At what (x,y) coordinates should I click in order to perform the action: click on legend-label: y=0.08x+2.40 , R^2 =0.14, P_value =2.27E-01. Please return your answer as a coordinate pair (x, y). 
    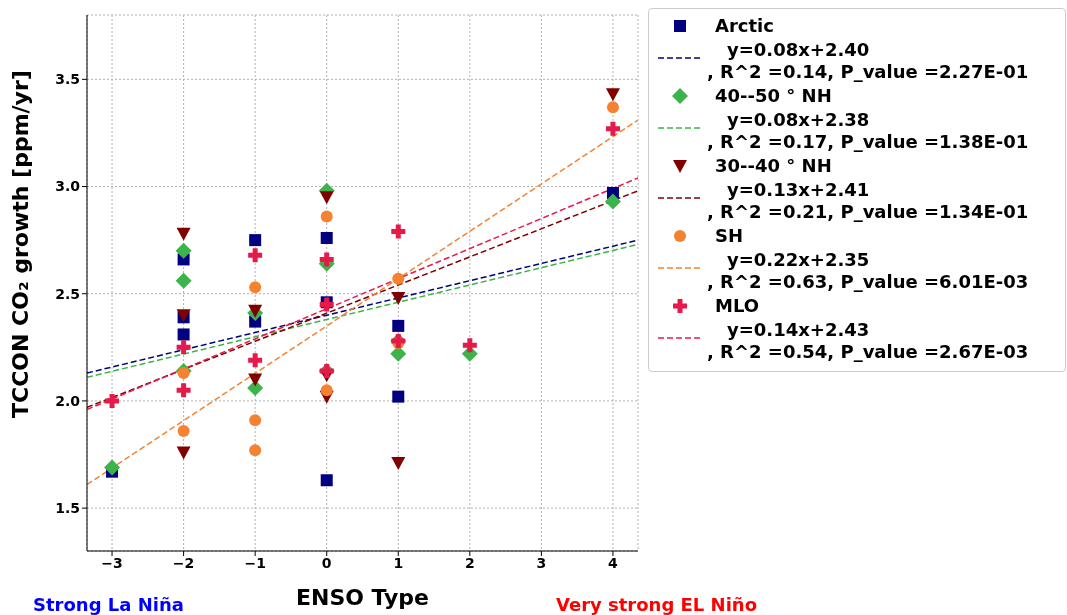
    Looking at the image, I should click on (868, 61).